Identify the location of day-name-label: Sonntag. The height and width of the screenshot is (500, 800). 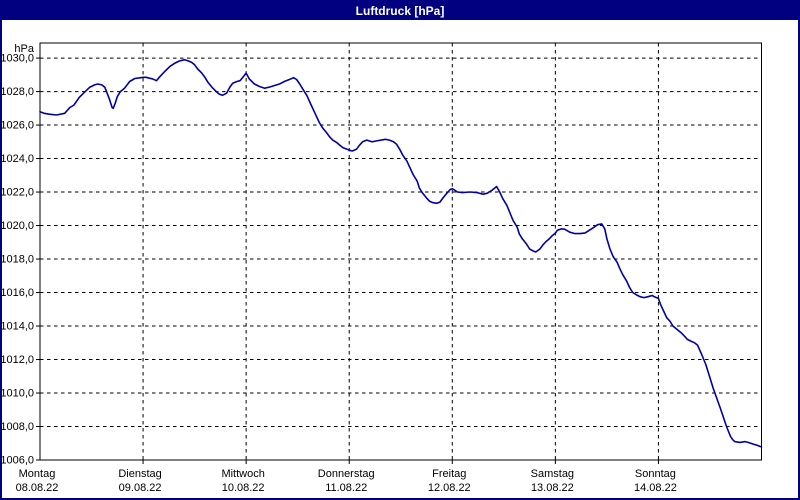
(655, 474).